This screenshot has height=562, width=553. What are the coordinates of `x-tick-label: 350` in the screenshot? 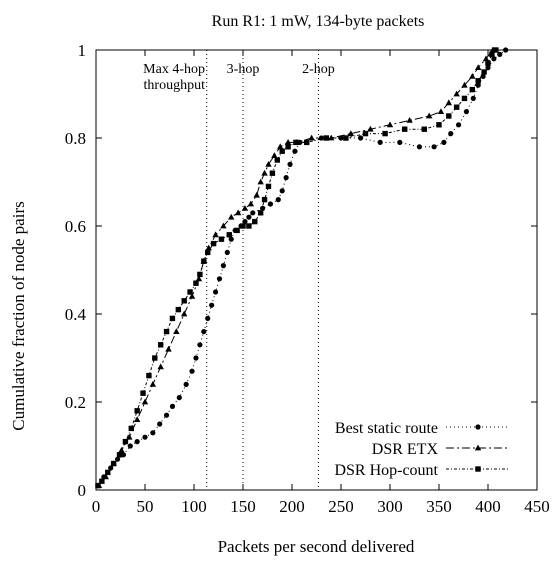 It's located at (439, 506).